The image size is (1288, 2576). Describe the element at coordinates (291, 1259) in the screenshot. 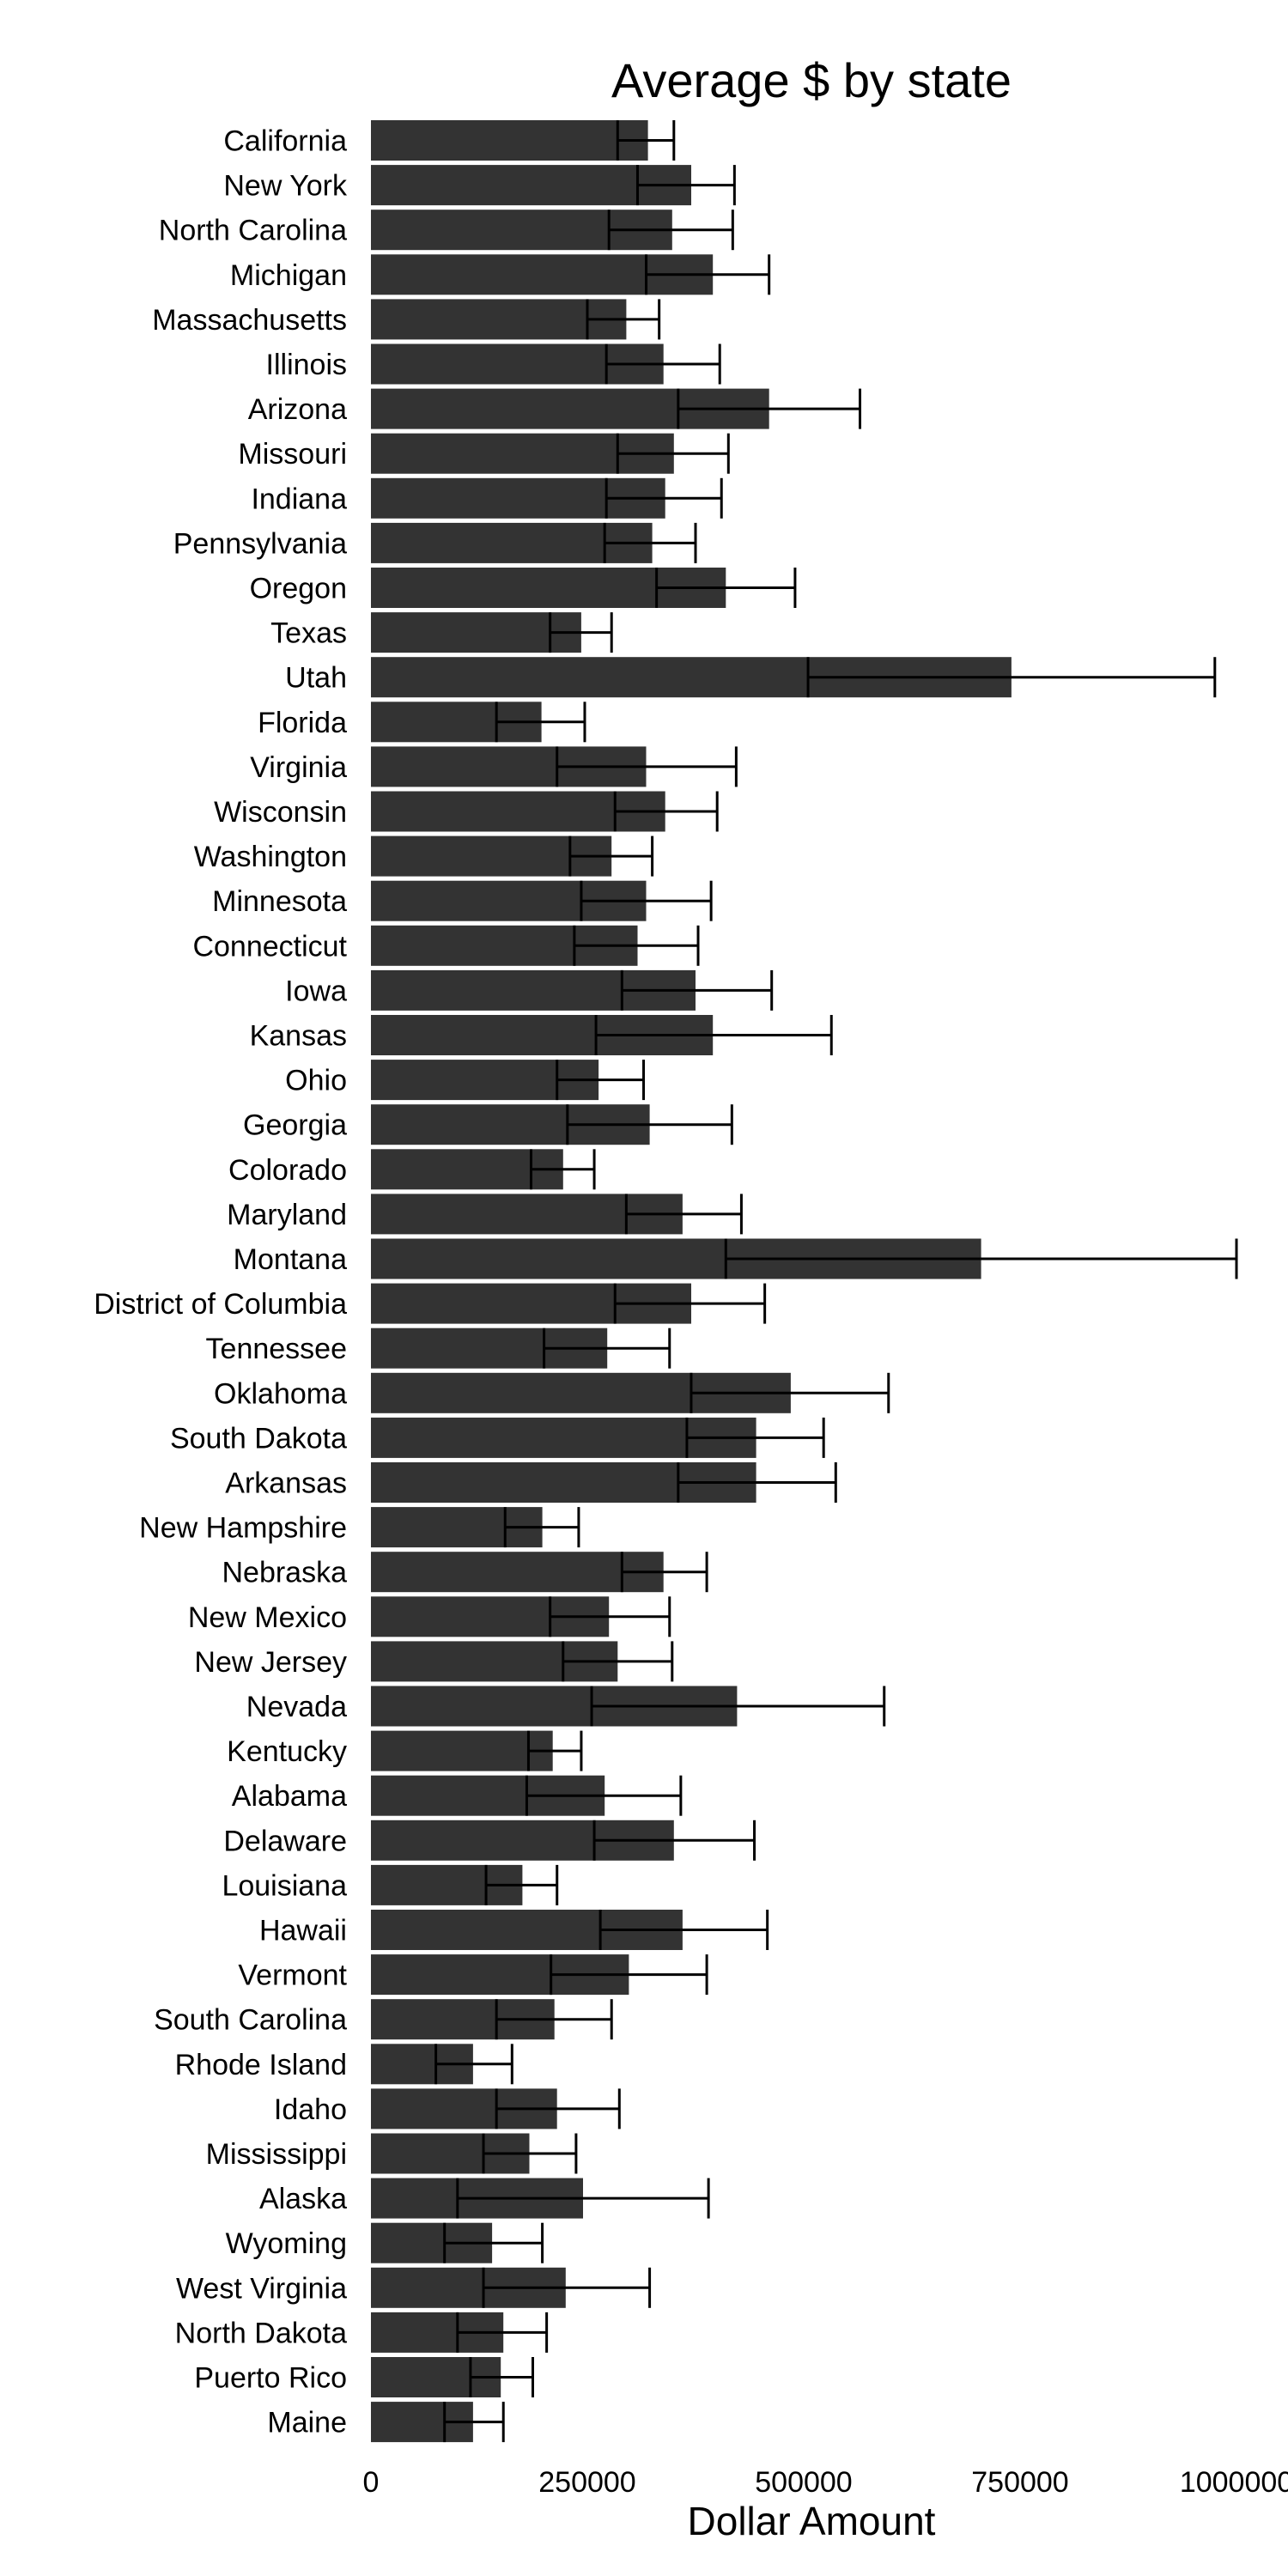

I see `category-label: Montana` at that location.